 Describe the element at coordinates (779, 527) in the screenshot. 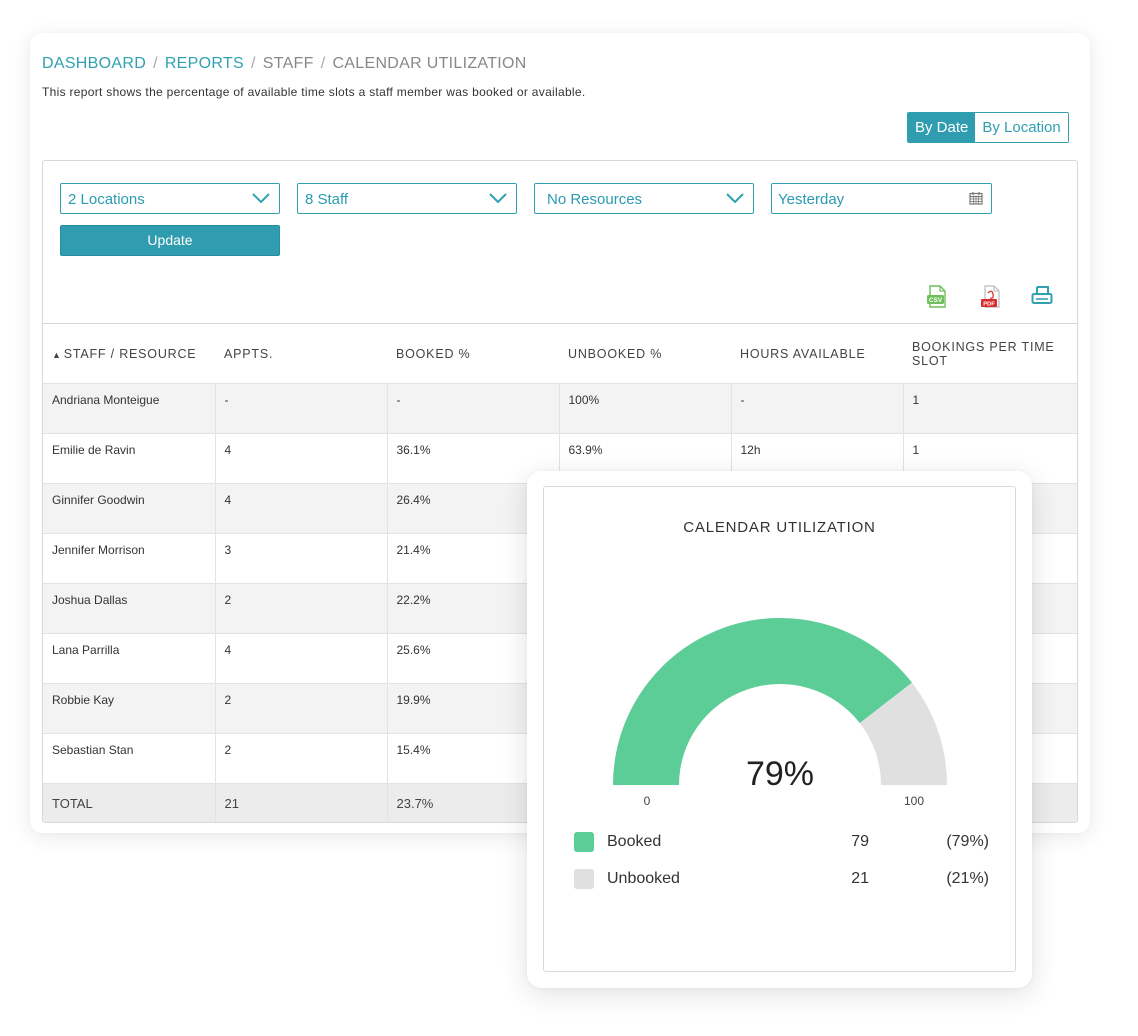

I see `chart-title: CALENDAR UTILIZATION` at that location.